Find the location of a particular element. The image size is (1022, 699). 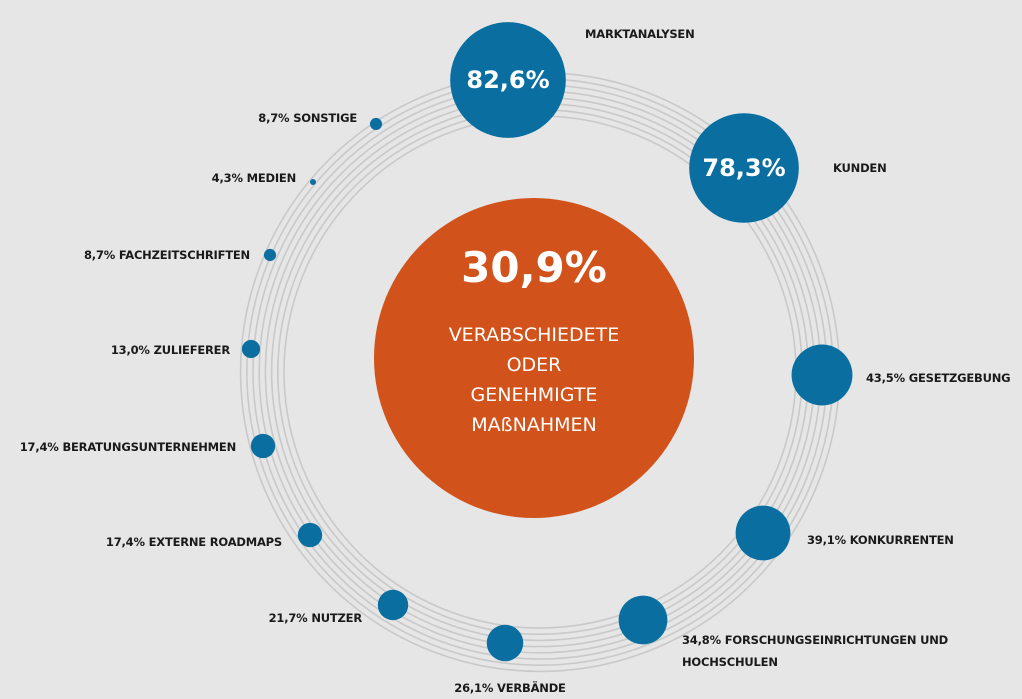

value-label: 13,0% is located at coordinates (130, 350).